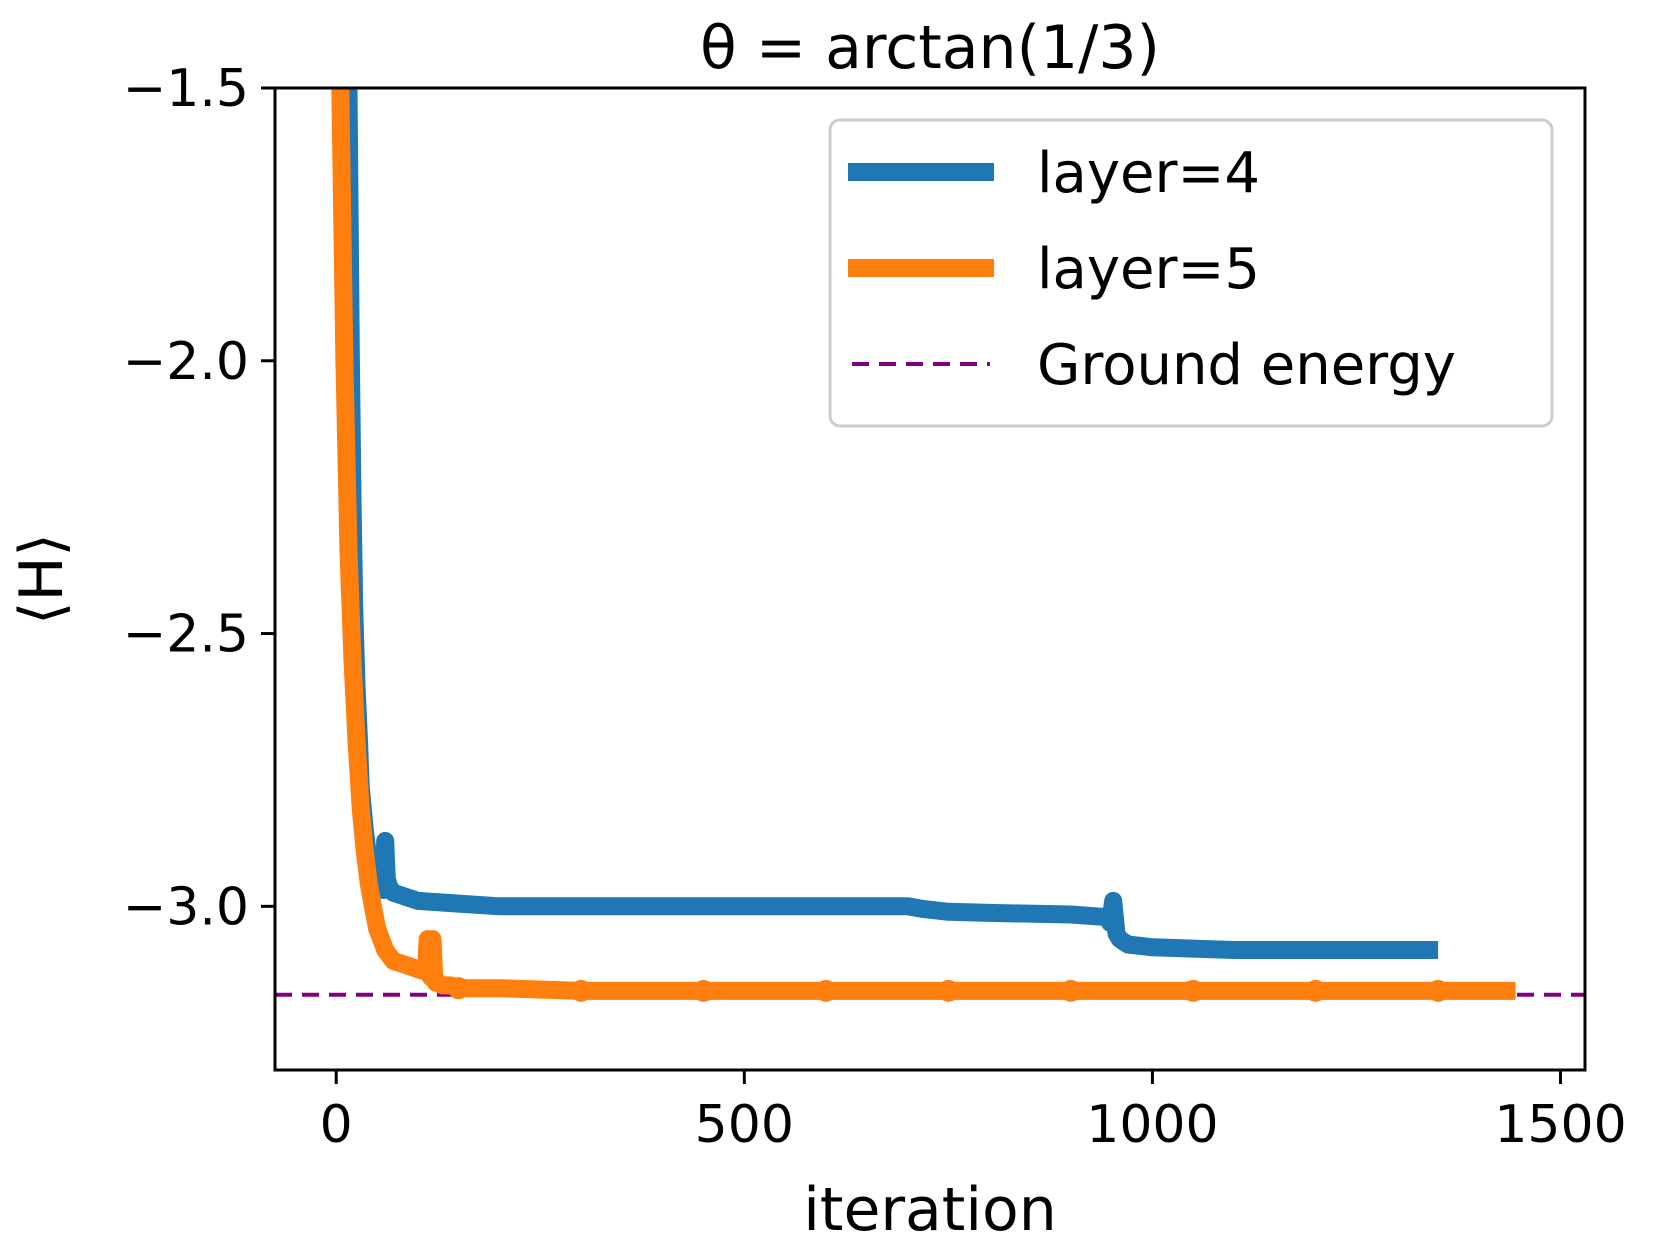 This screenshot has width=1660, height=1250. What do you see at coordinates (42, 579) in the screenshot?
I see `y-axis-label: ⟨H⟩` at bounding box center [42, 579].